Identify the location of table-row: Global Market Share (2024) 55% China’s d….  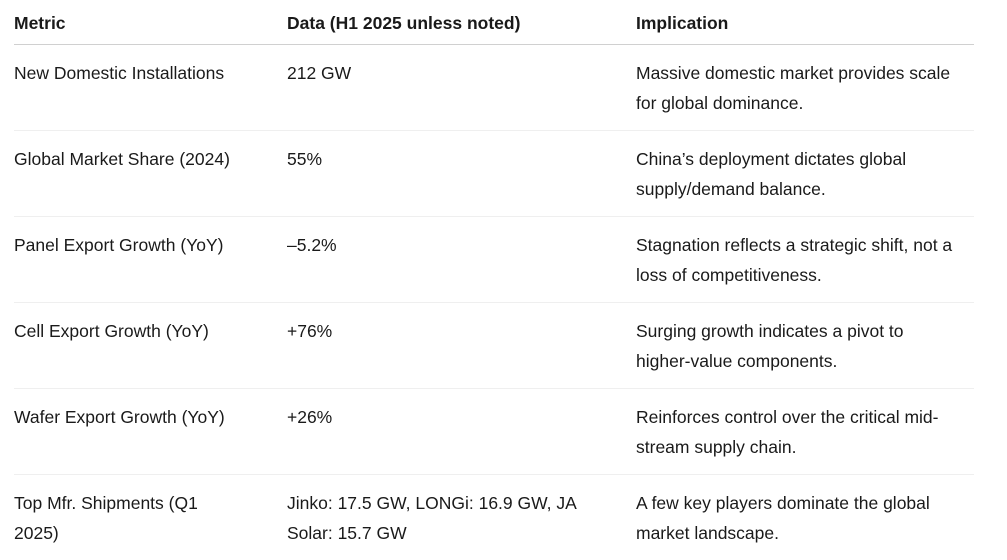
(494, 174).